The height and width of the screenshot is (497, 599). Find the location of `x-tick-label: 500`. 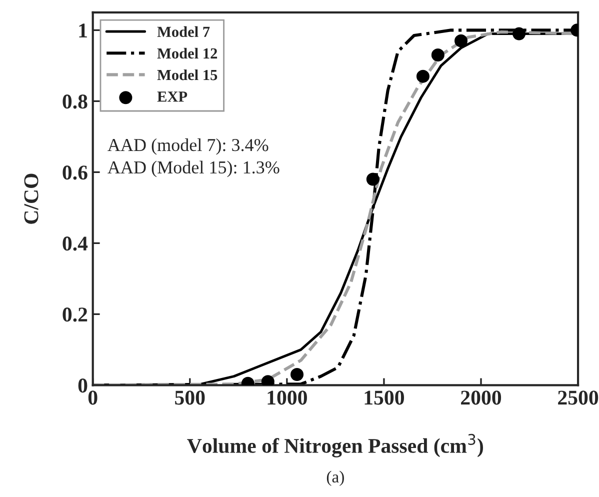

x-tick-label: 500 is located at coordinates (190, 397).